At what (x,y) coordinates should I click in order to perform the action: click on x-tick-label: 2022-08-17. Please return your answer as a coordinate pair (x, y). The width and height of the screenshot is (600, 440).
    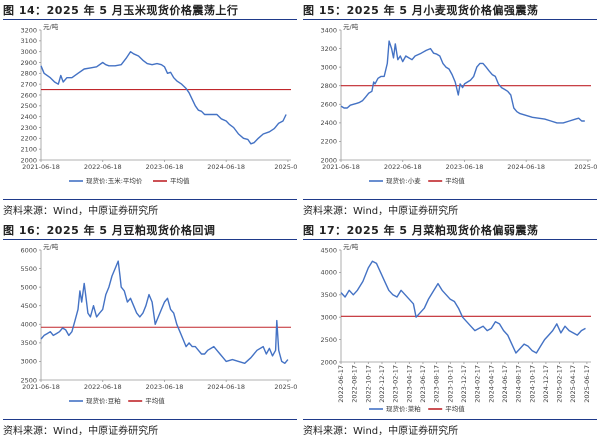
    Looking at the image, I should click on (355, 384).